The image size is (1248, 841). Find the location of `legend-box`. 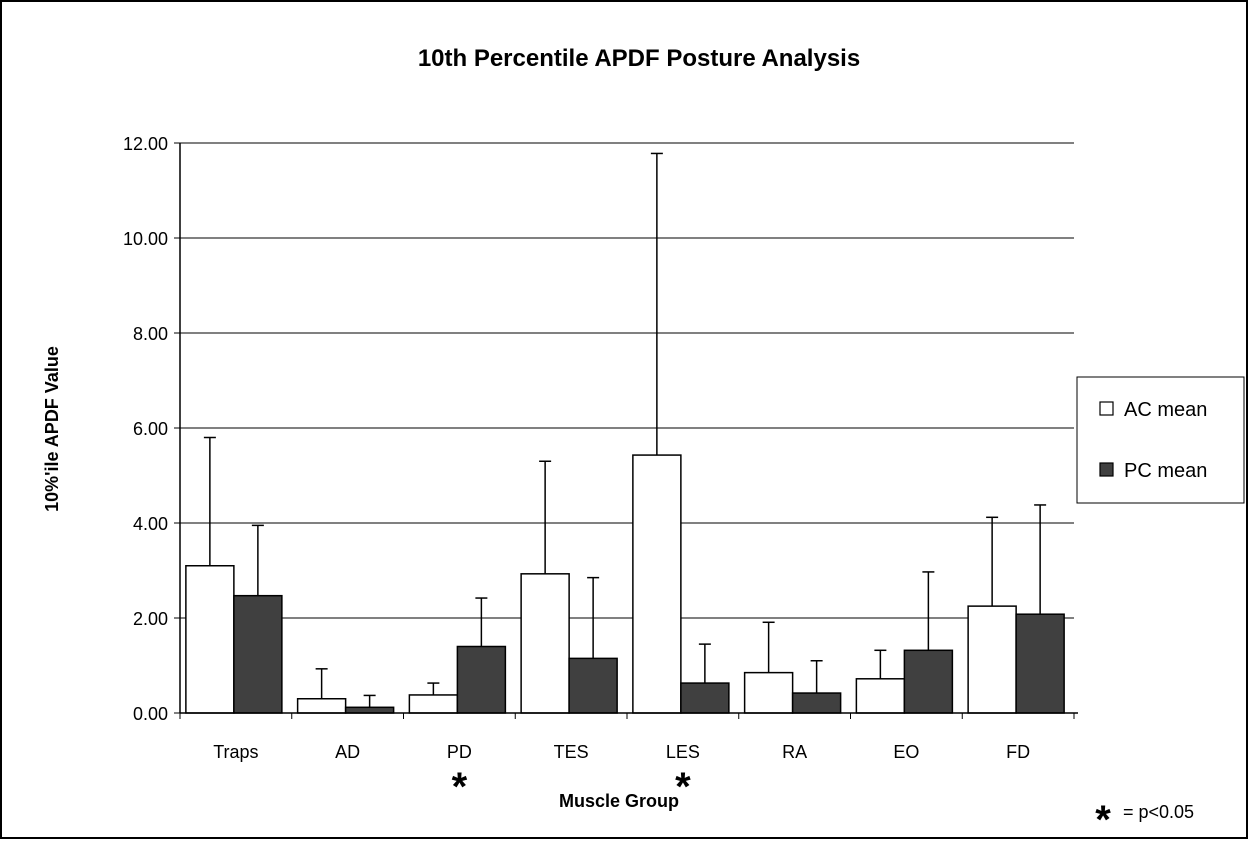

legend-box is located at coordinates (1160, 440).